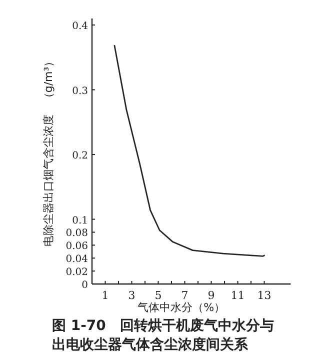 Image resolution: width=322 pixels, height=360 pixels. What do you see at coordinates (80, 91) in the screenshot?
I see `y-tick-label: 0.3` at bounding box center [80, 91].